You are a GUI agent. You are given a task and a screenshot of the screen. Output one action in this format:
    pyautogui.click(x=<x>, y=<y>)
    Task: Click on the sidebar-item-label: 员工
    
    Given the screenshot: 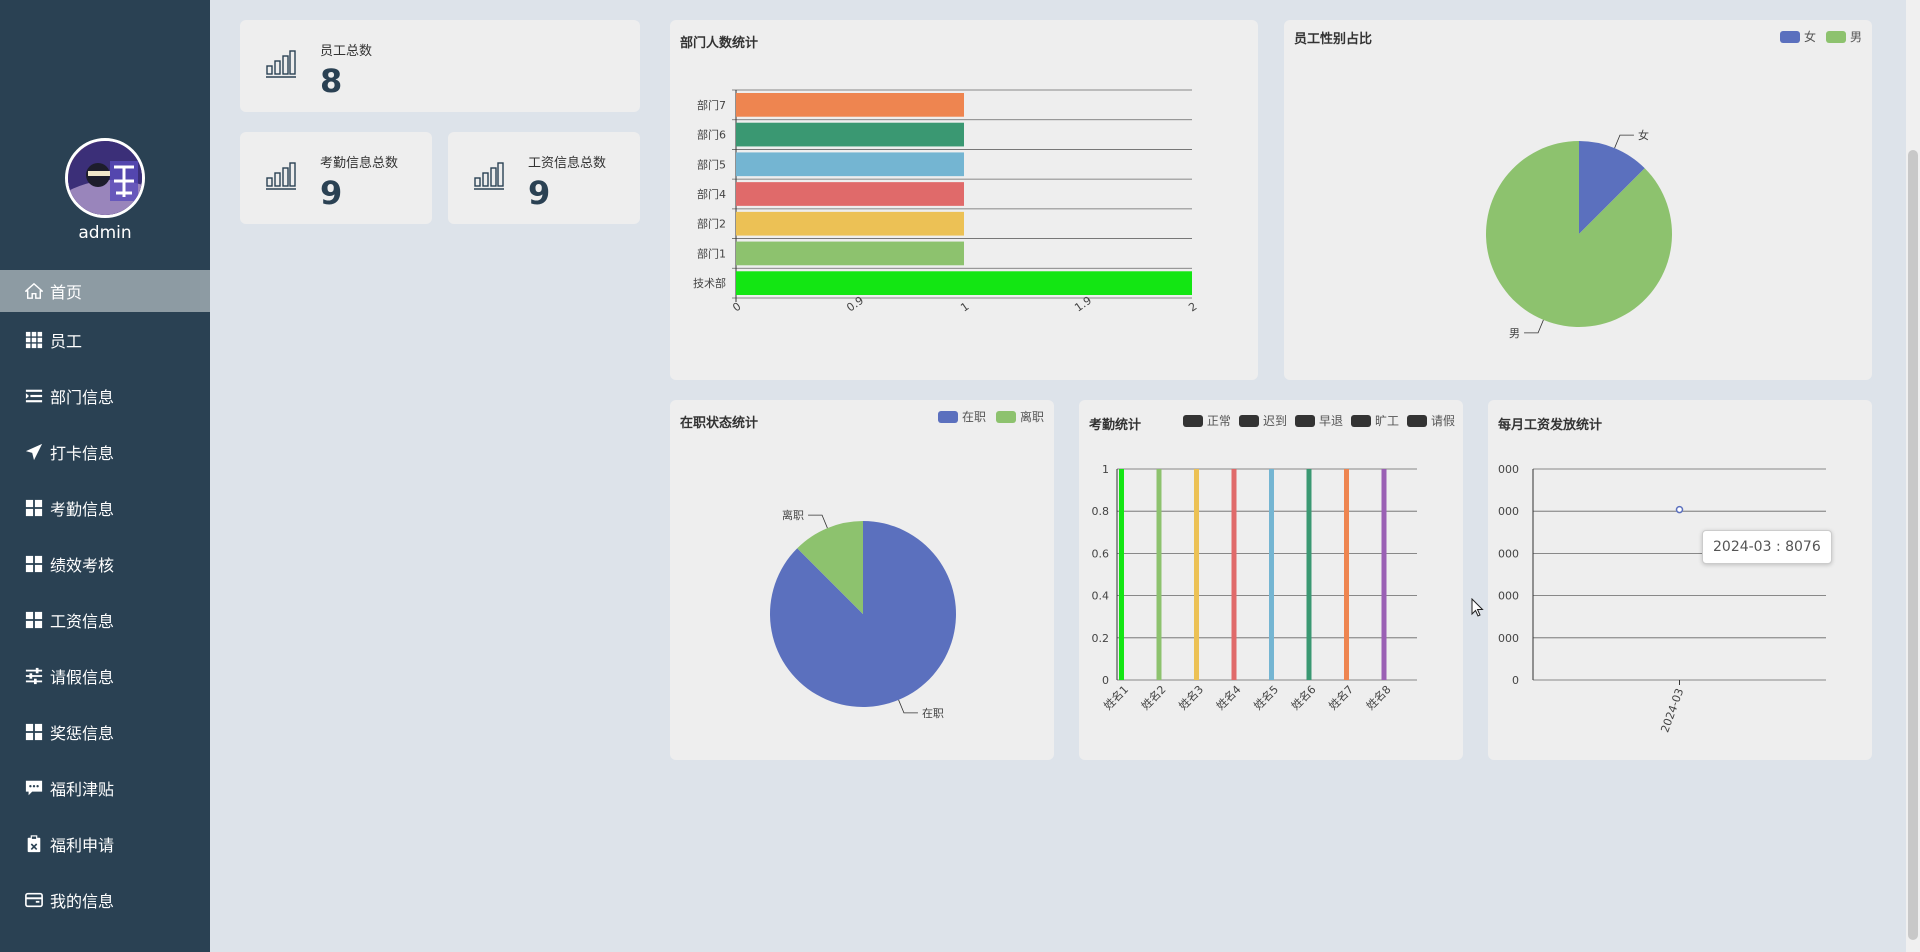 What is the action you would take?
    pyautogui.click(x=66, y=341)
    